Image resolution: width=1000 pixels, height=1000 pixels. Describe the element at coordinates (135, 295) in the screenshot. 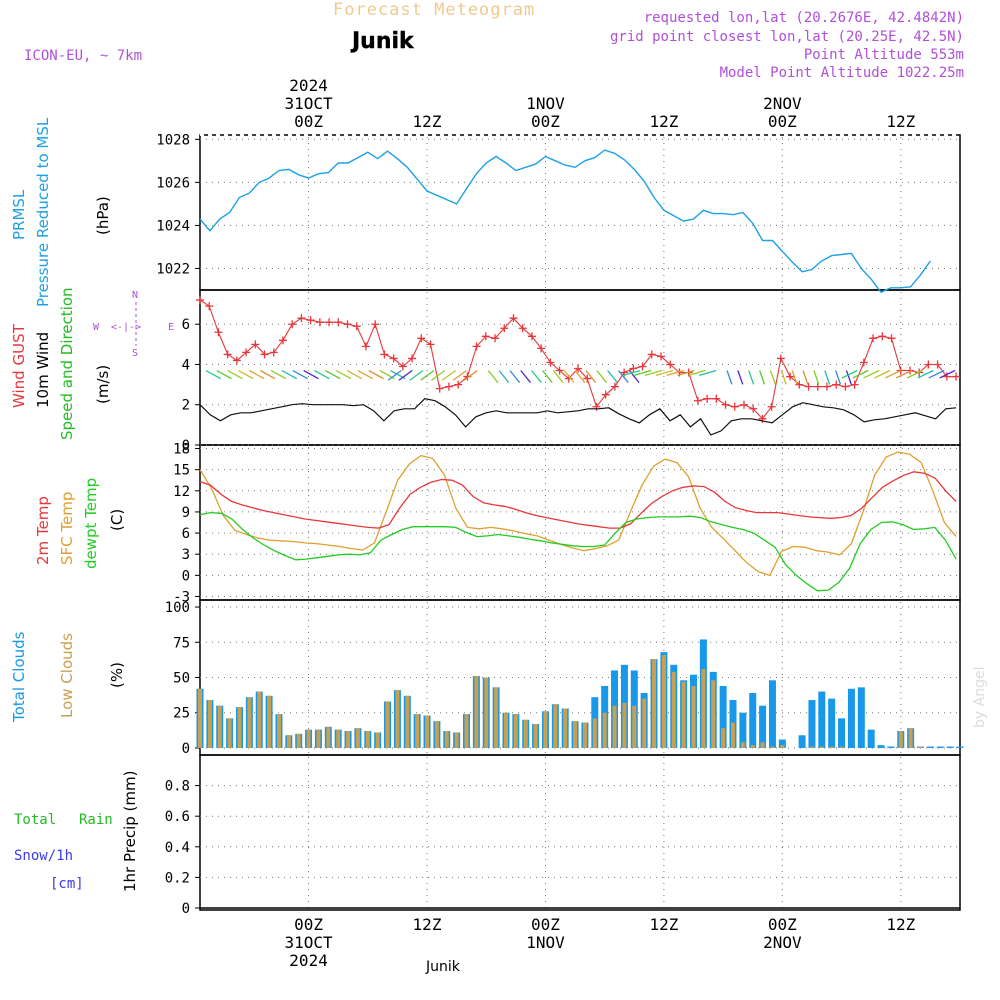

I see `compass-n: N` at that location.